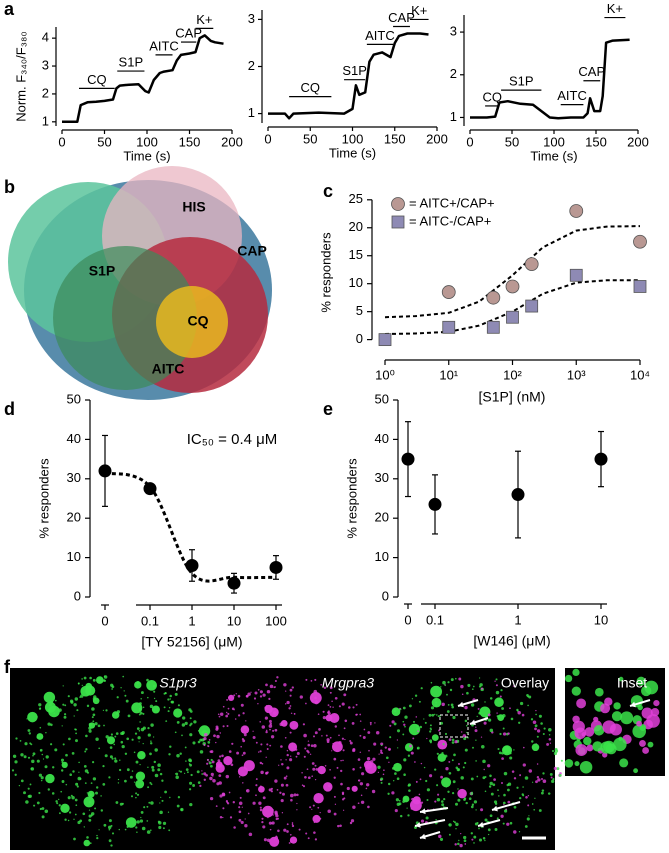  What do you see at coordinates (9, 9) in the screenshot?
I see `panel-label: a` at bounding box center [9, 9].